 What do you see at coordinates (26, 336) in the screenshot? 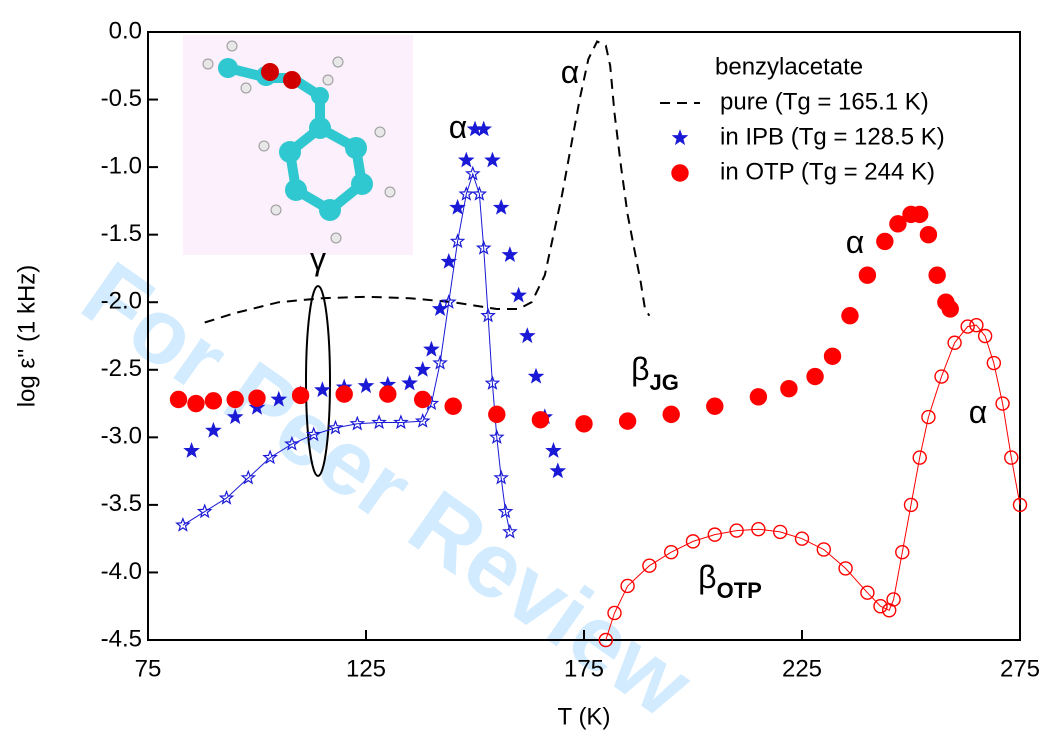
I see `y-axis-label: log ε'' (1 kHz)` at bounding box center [26, 336].